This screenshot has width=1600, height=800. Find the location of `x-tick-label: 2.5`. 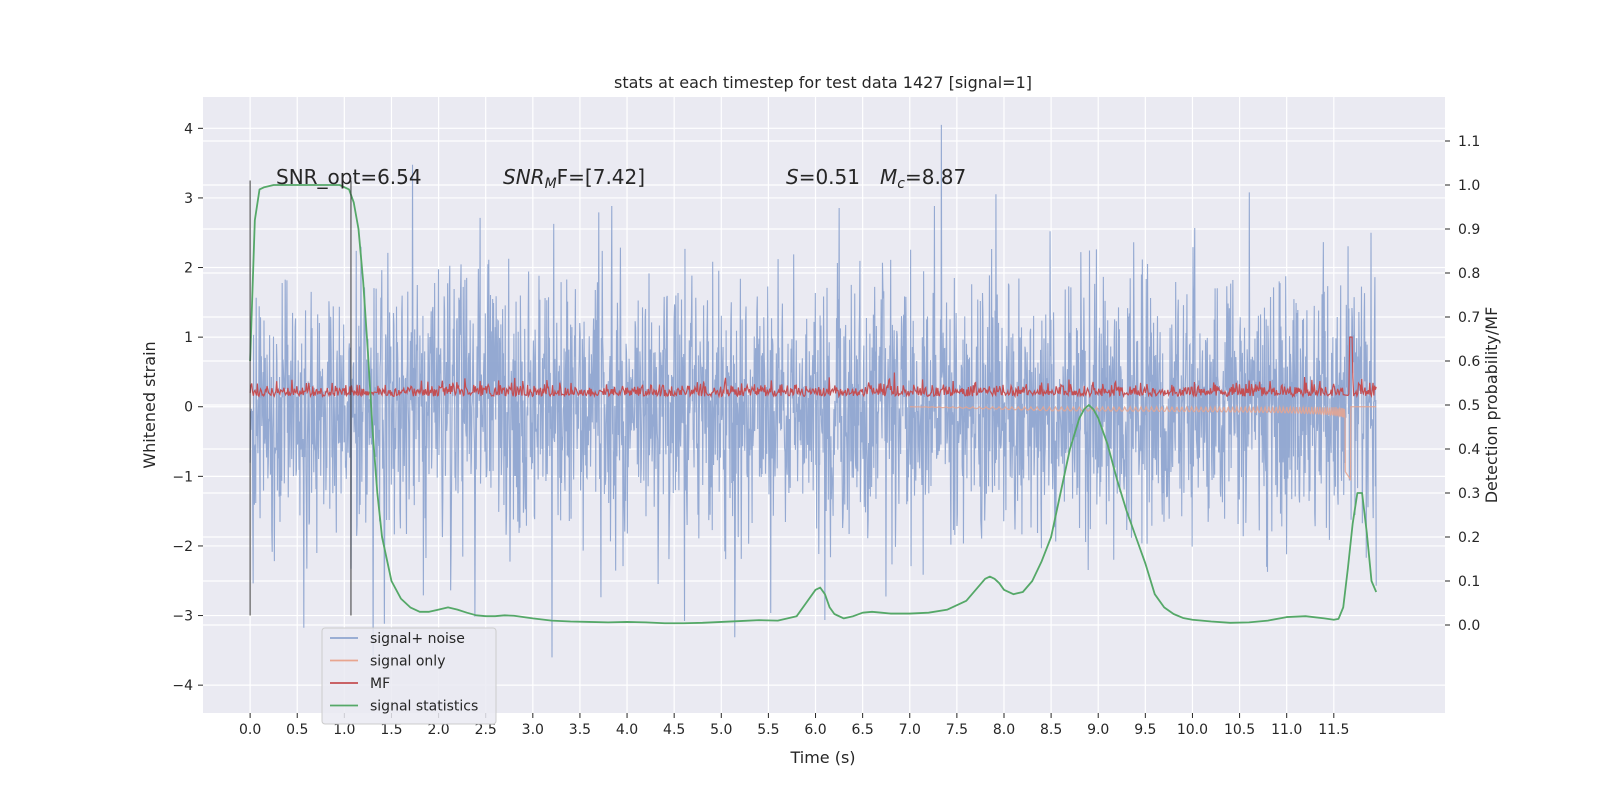

x-tick-label: 2.5 is located at coordinates (486, 730).